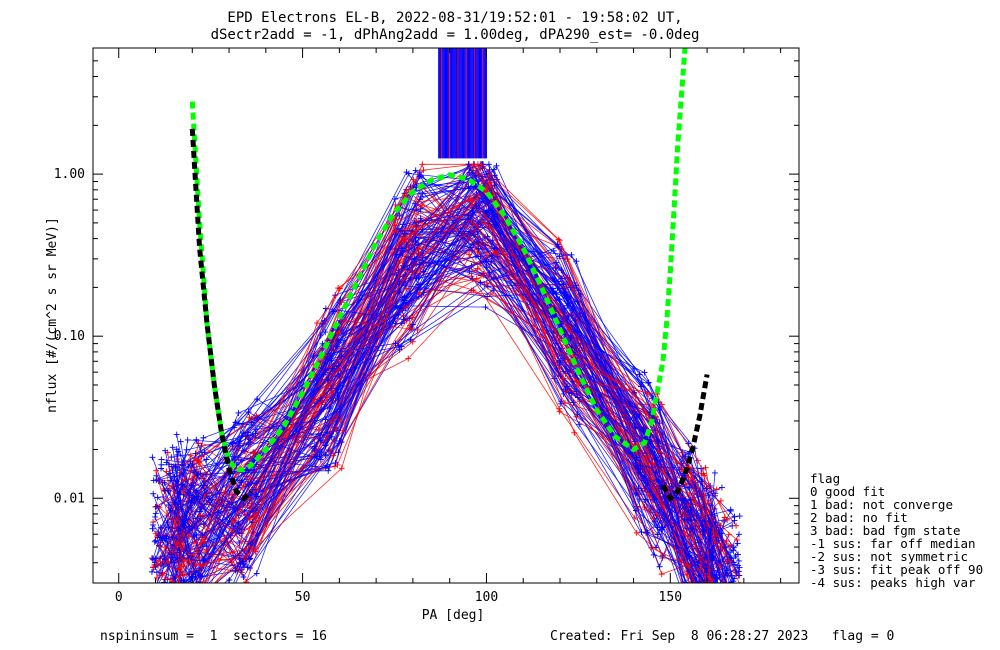 This screenshot has height=650, width=1000. I want to click on legend-entry: 2 bad: no fit, so click(859, 517).